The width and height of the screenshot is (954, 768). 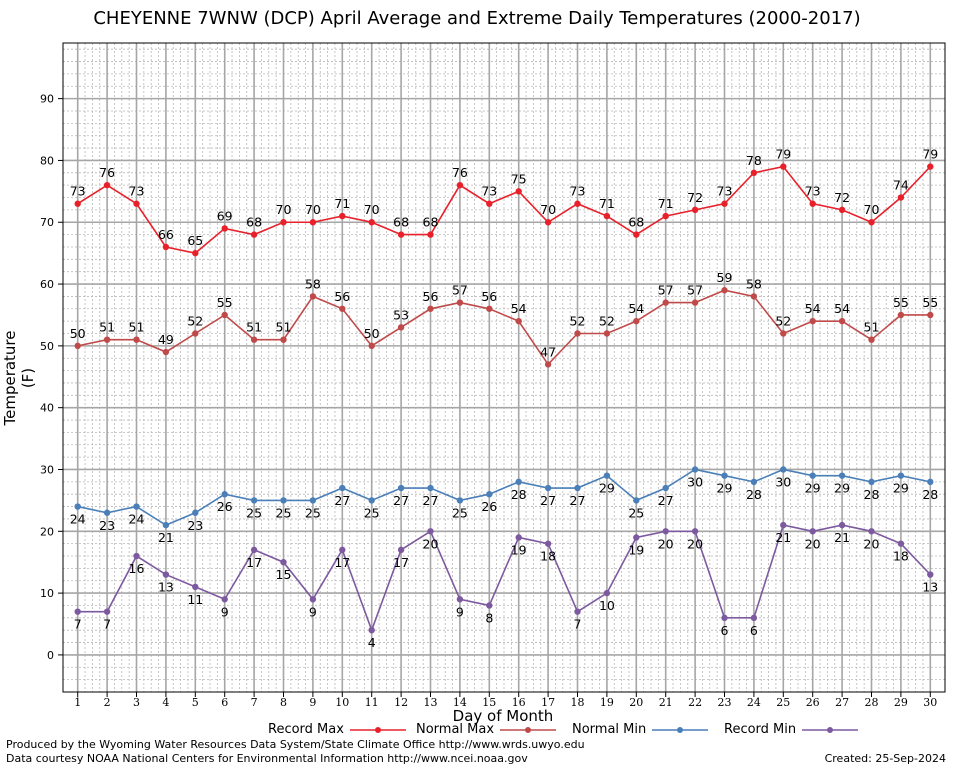 What do you see at coordinates (47, 346) in the screenshot?
I see `y-tick-label: 50` at bounding box center [47, 346].